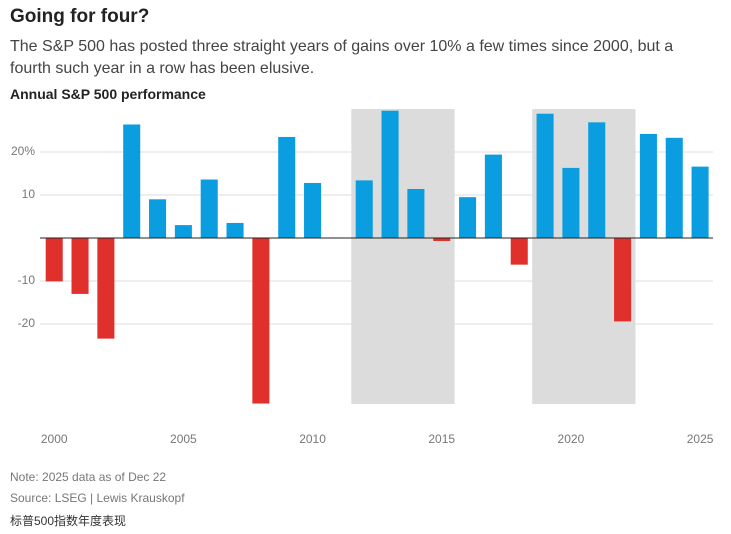 Image resolution: width=731 pixels, height=534 pixels. Describe the element at coordinates (80, 16) in the screenshot. I see `title: Going for four?` at that location.